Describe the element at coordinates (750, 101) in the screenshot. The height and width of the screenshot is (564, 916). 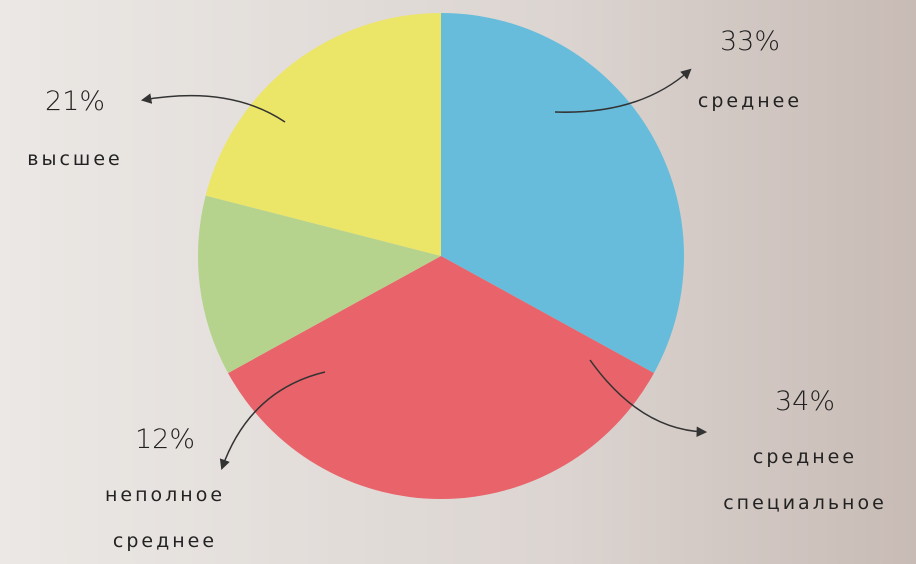
I see `category-label: среднее` at that location.